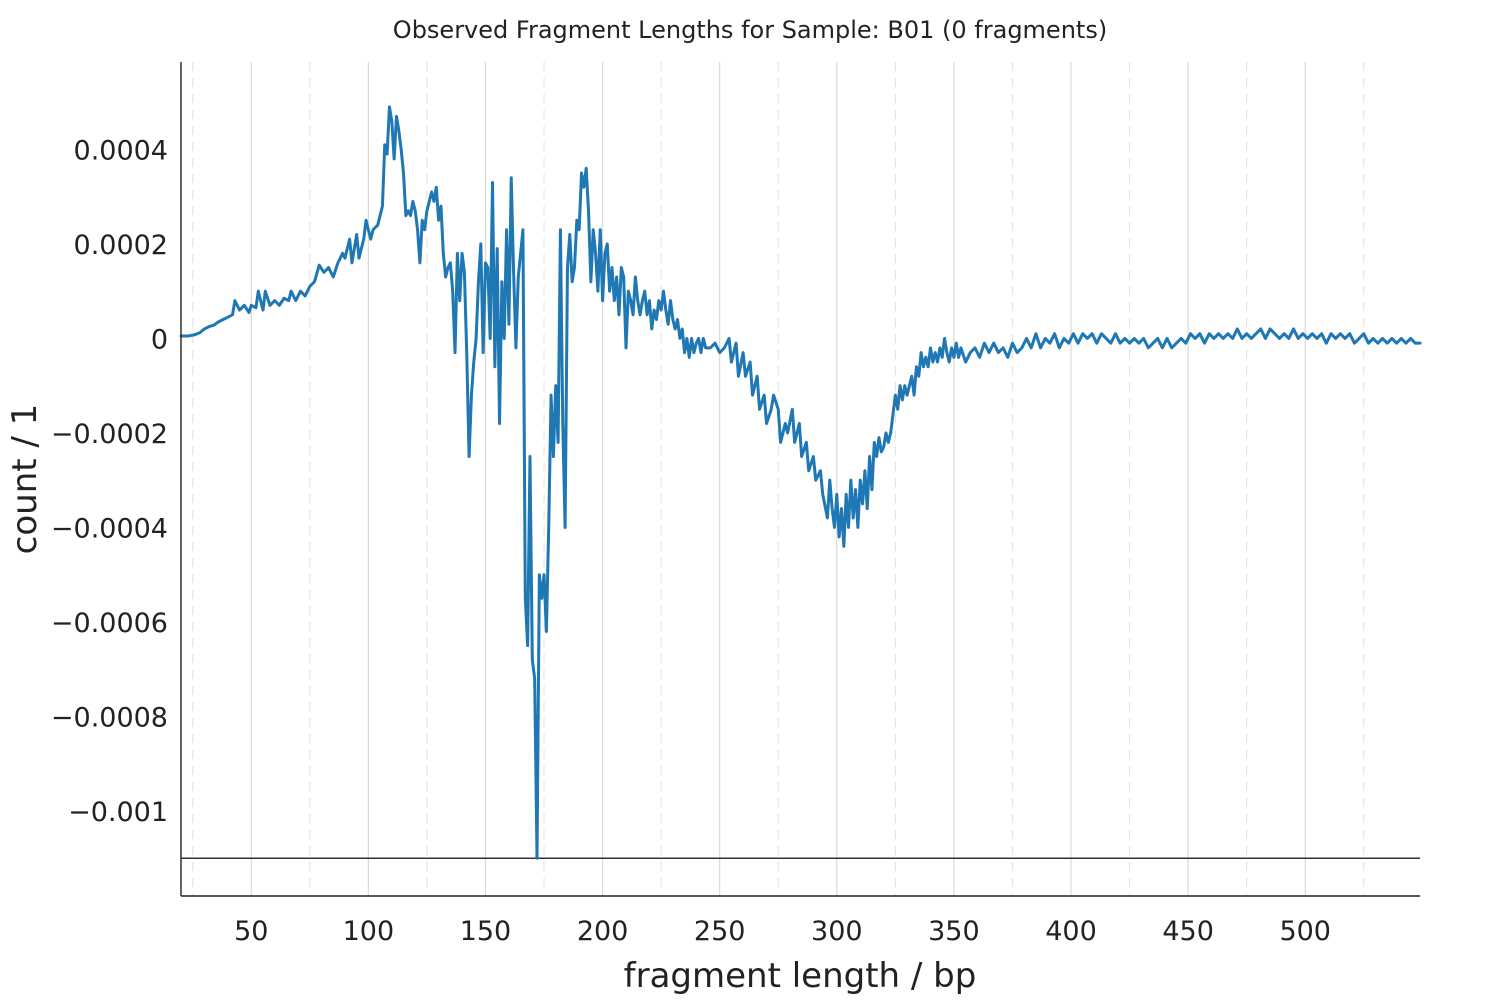  Describe the element at coordinates (121, 245) in the screenshot. I see `y-tick-label: 0.0002` at that location.